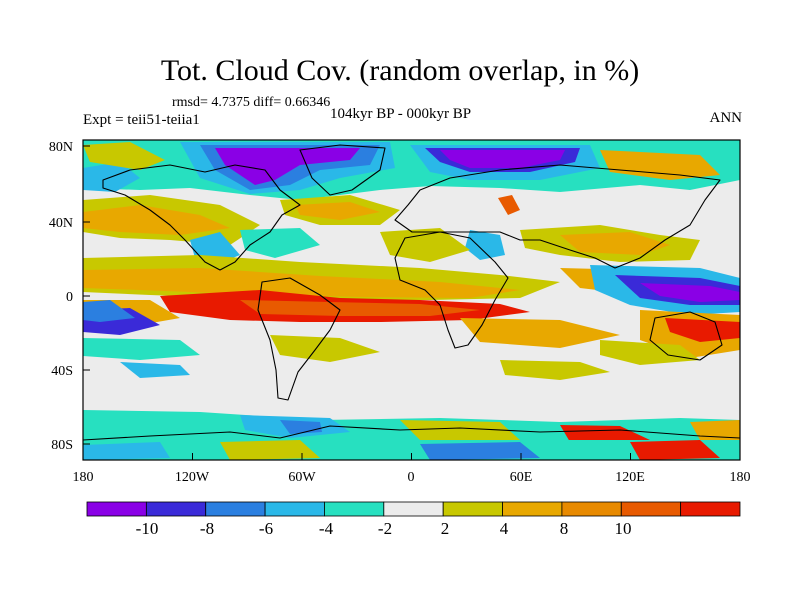  I want to click on lon-label: 0, so click(411, 477).